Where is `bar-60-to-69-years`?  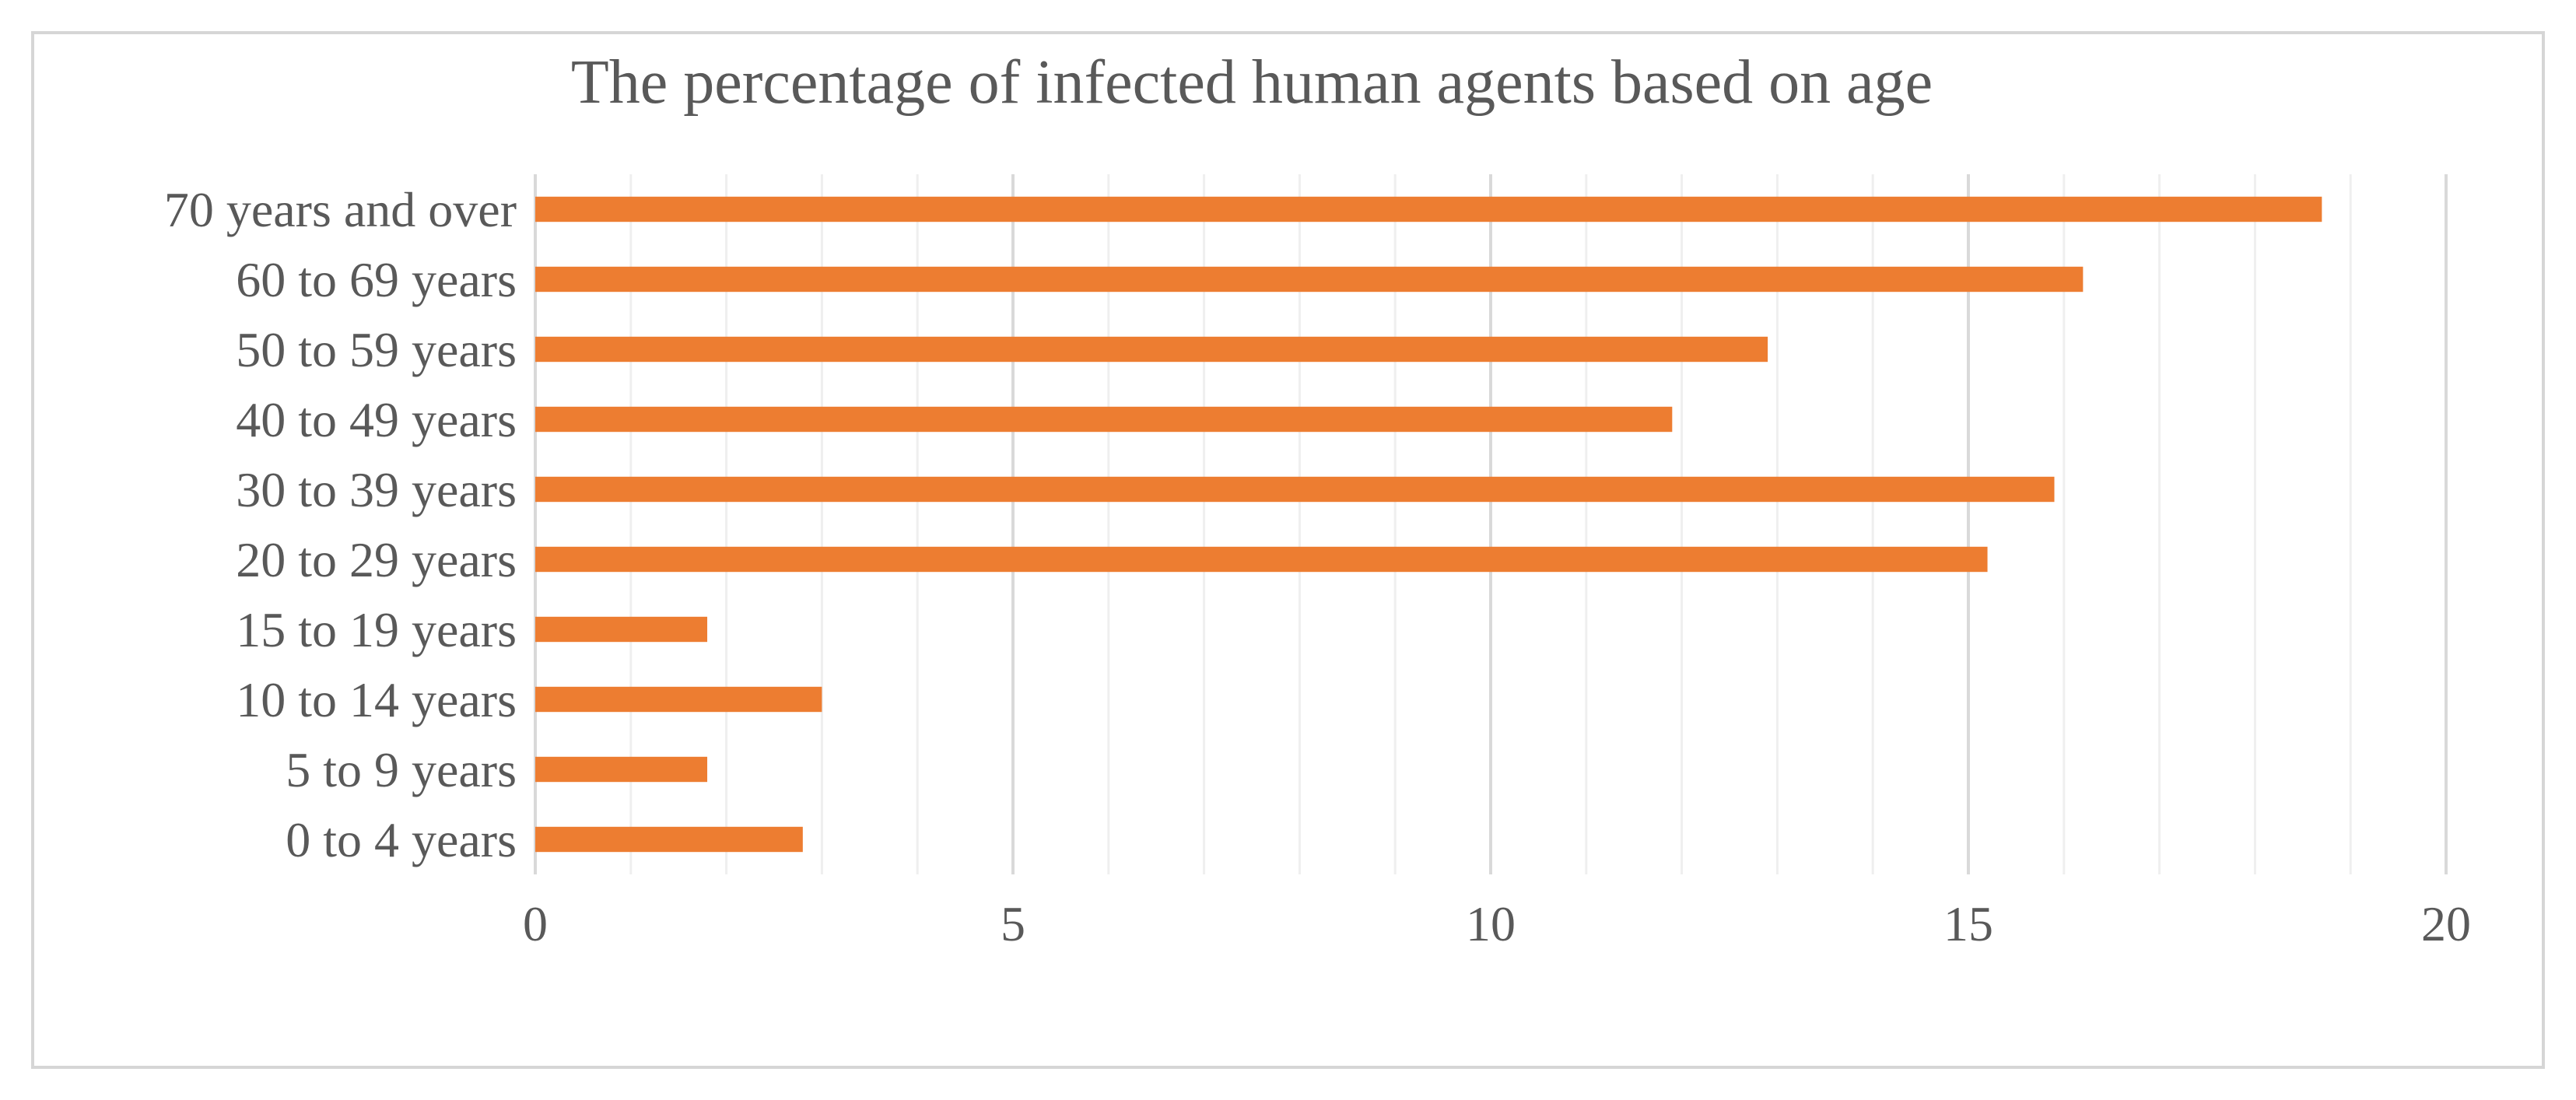 bar-60-to-69-years is located at coordinates (1309, 279).